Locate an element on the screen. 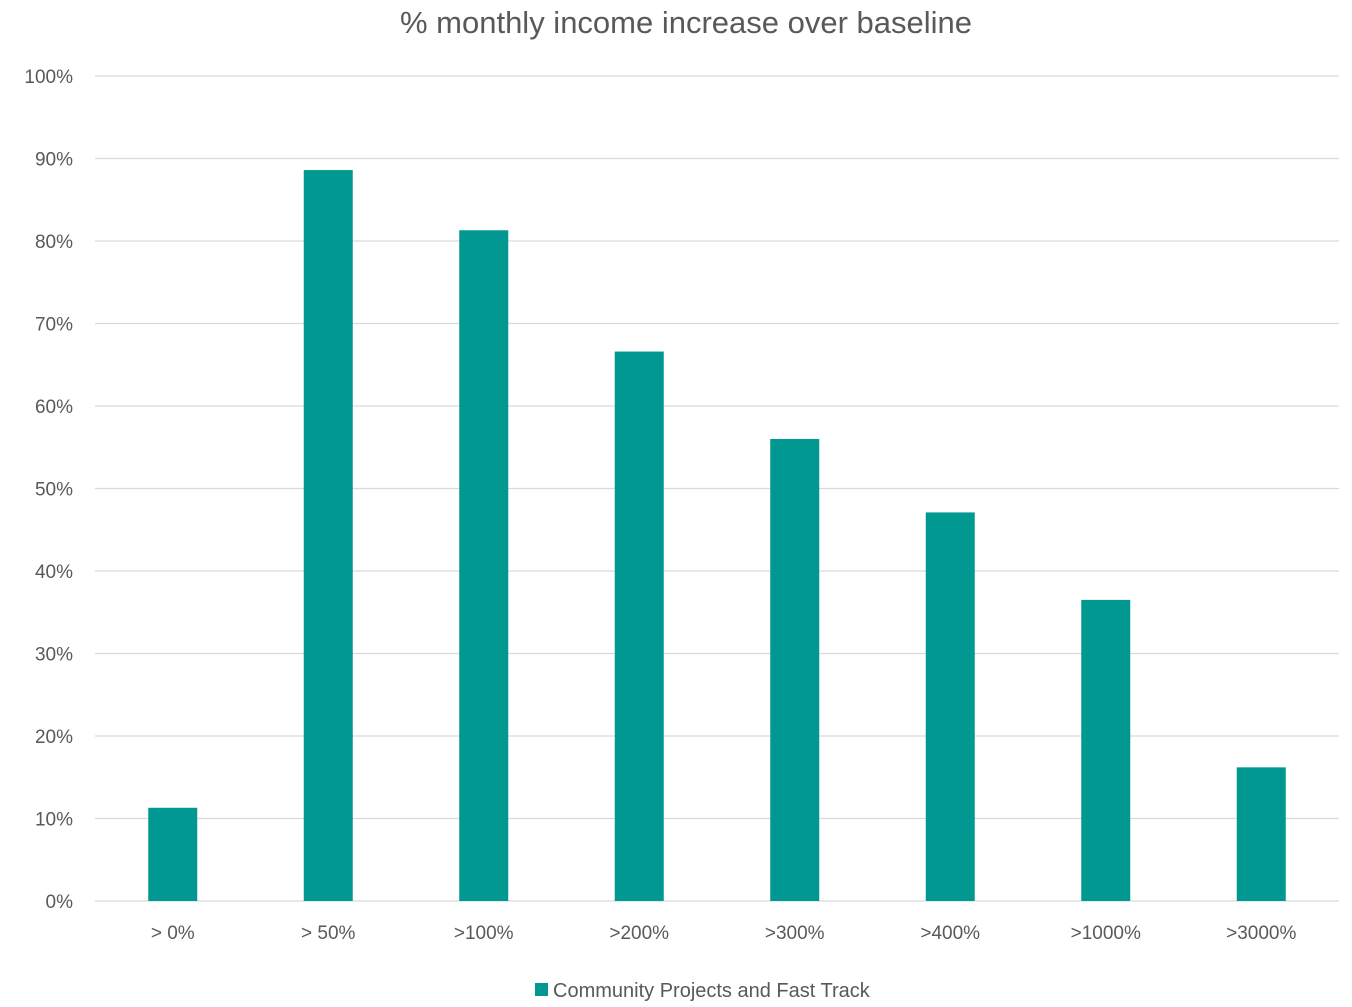 The width and height of the screenshot is (1352, 1007). x-tick-label: >100% is located at coordinates (484, 933).